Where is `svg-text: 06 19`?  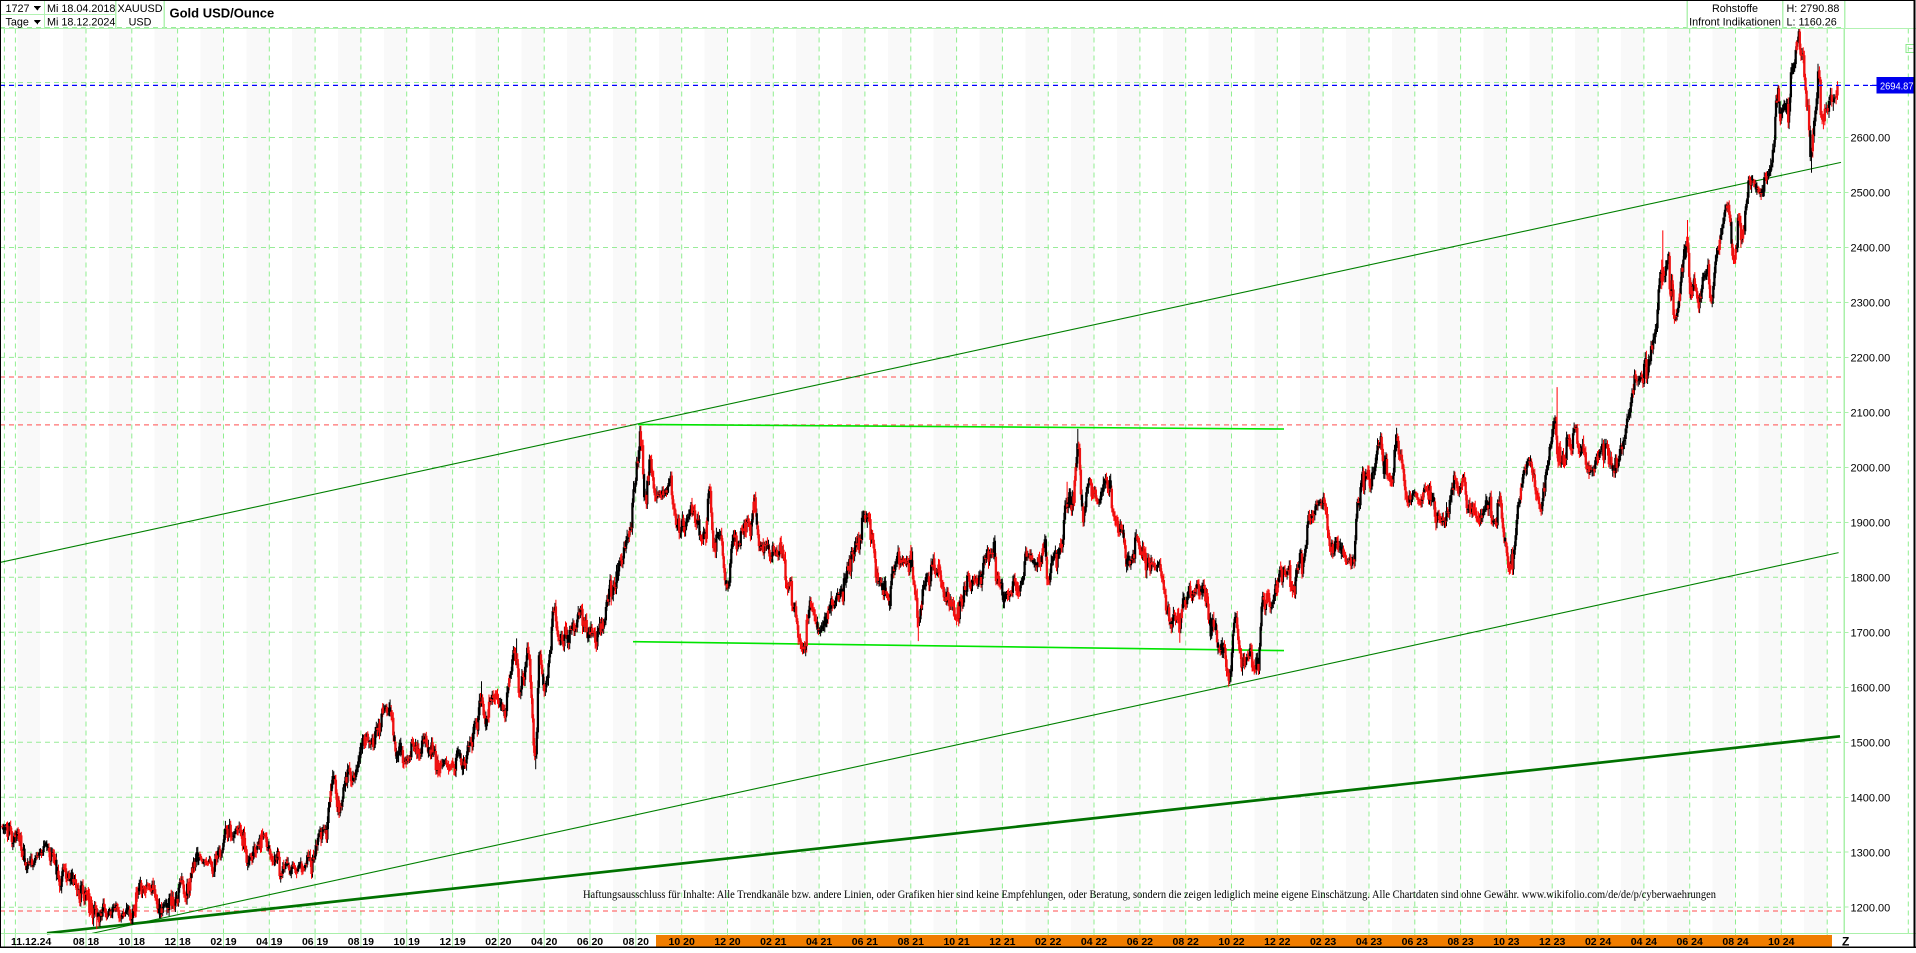 svg-text: 06 19 is located at coordinates (315, 942).